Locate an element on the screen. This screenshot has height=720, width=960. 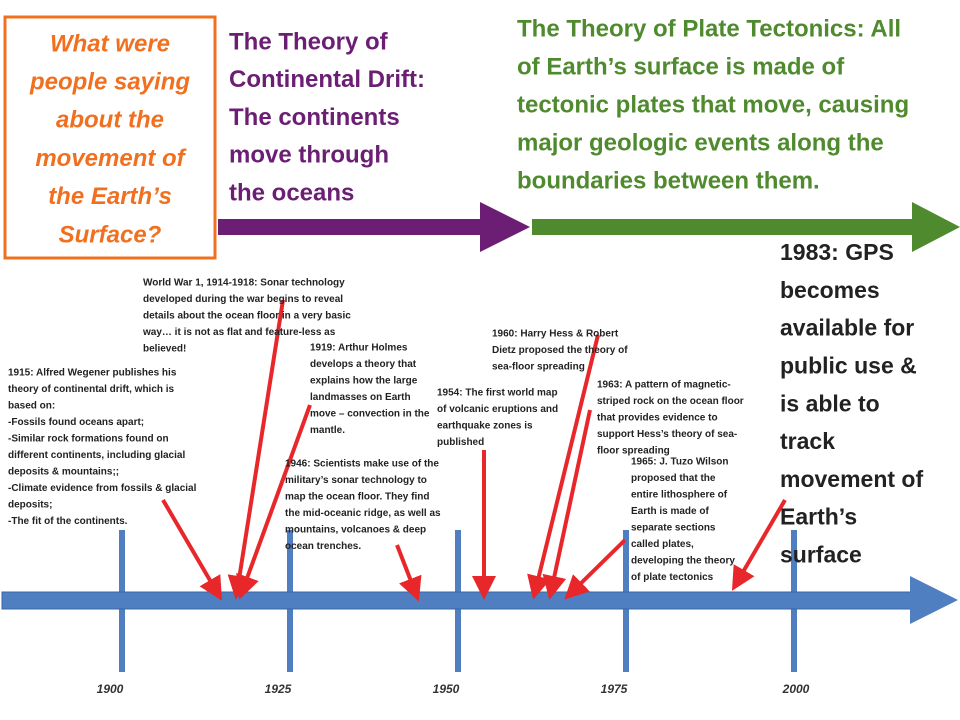
drift-text: the oceans is located at coordinates (291, 193).